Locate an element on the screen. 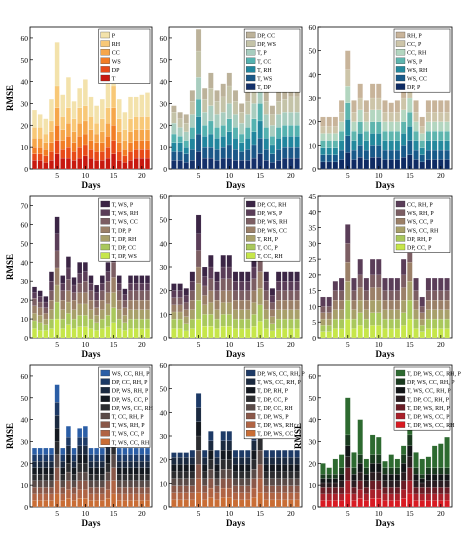 The height and width of the screenshot is (535, 474). legend-label: WS, CC, RH, P is located at coordinates (131, 375).